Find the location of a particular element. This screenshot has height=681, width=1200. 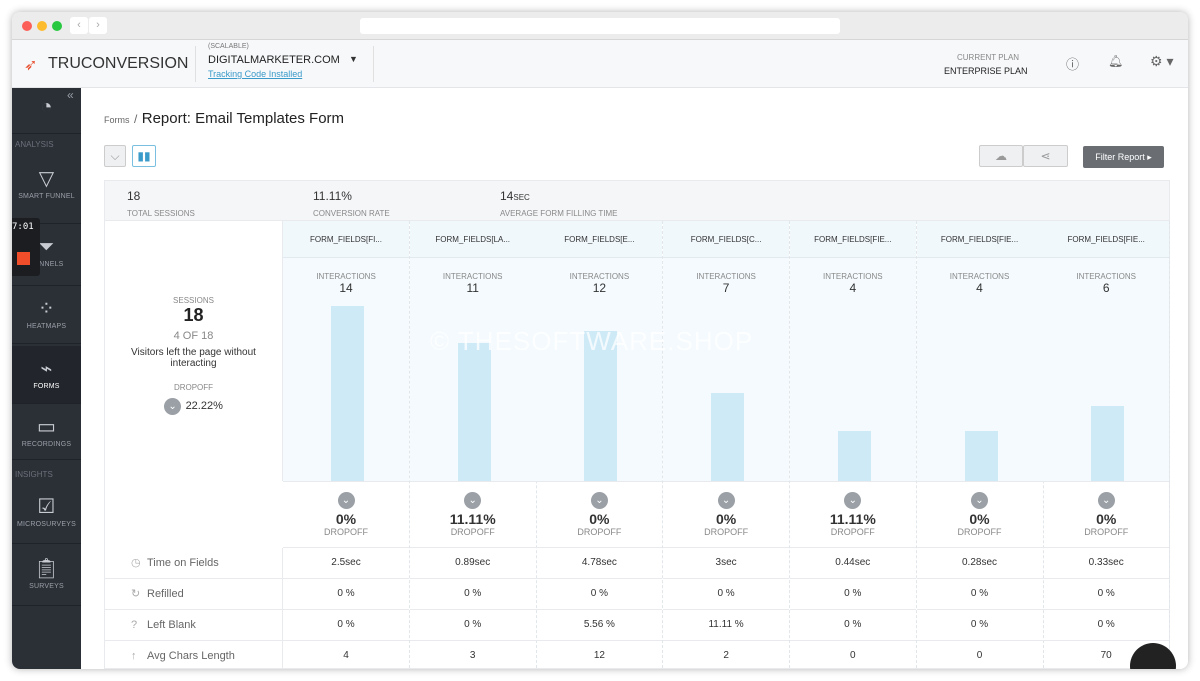

sidebar-item-funnels: ⏷ FUNNELS is located at coordinates (46, 257).